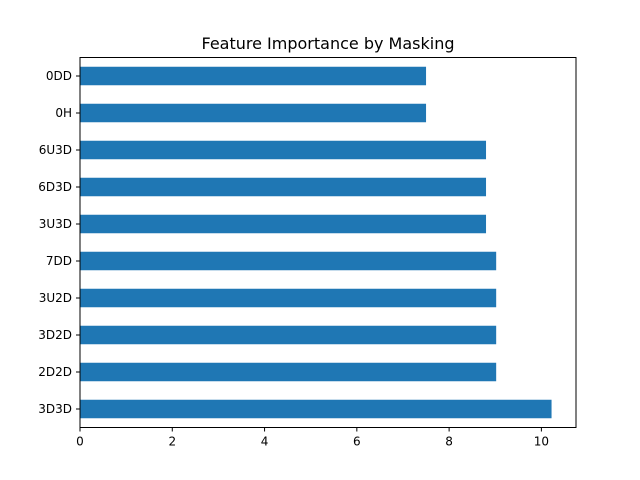 The height and width of the screenshot is (480, 640). I want to click on y-tick-label: 2D2D, so click(55, 372).